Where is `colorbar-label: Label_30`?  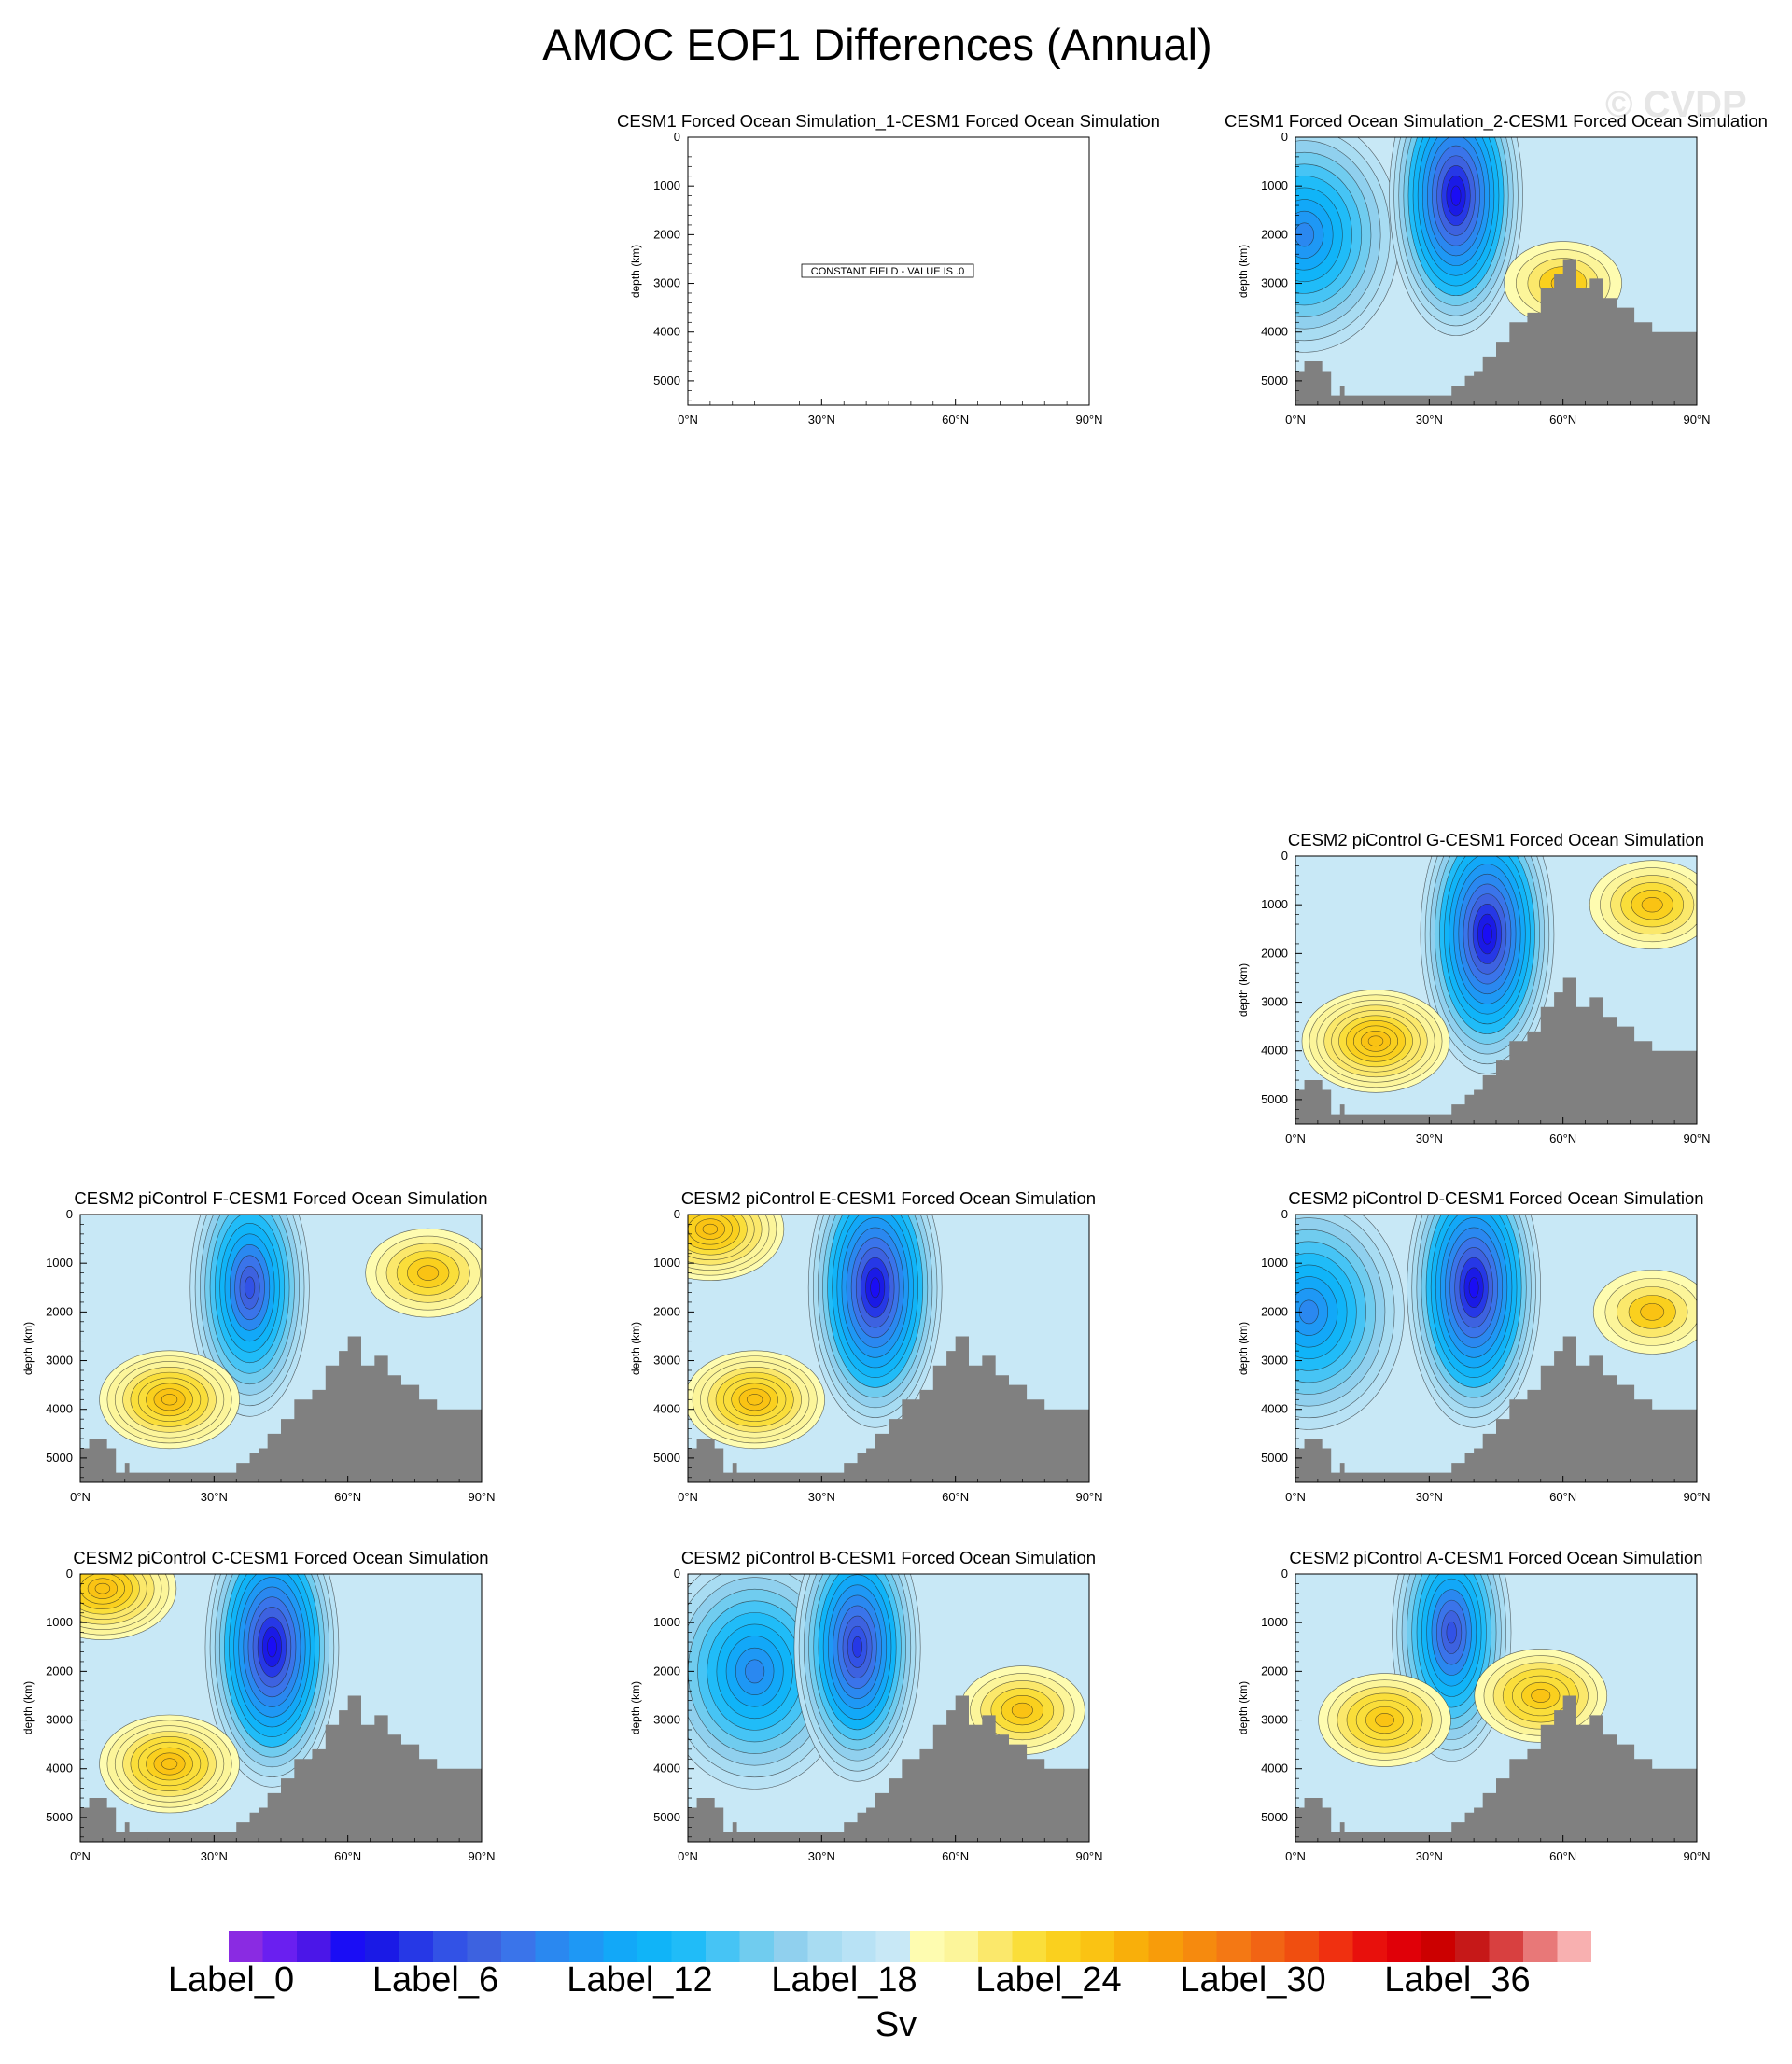 colorbar-label: Label_30 is located at coordinates (1253, 1980).